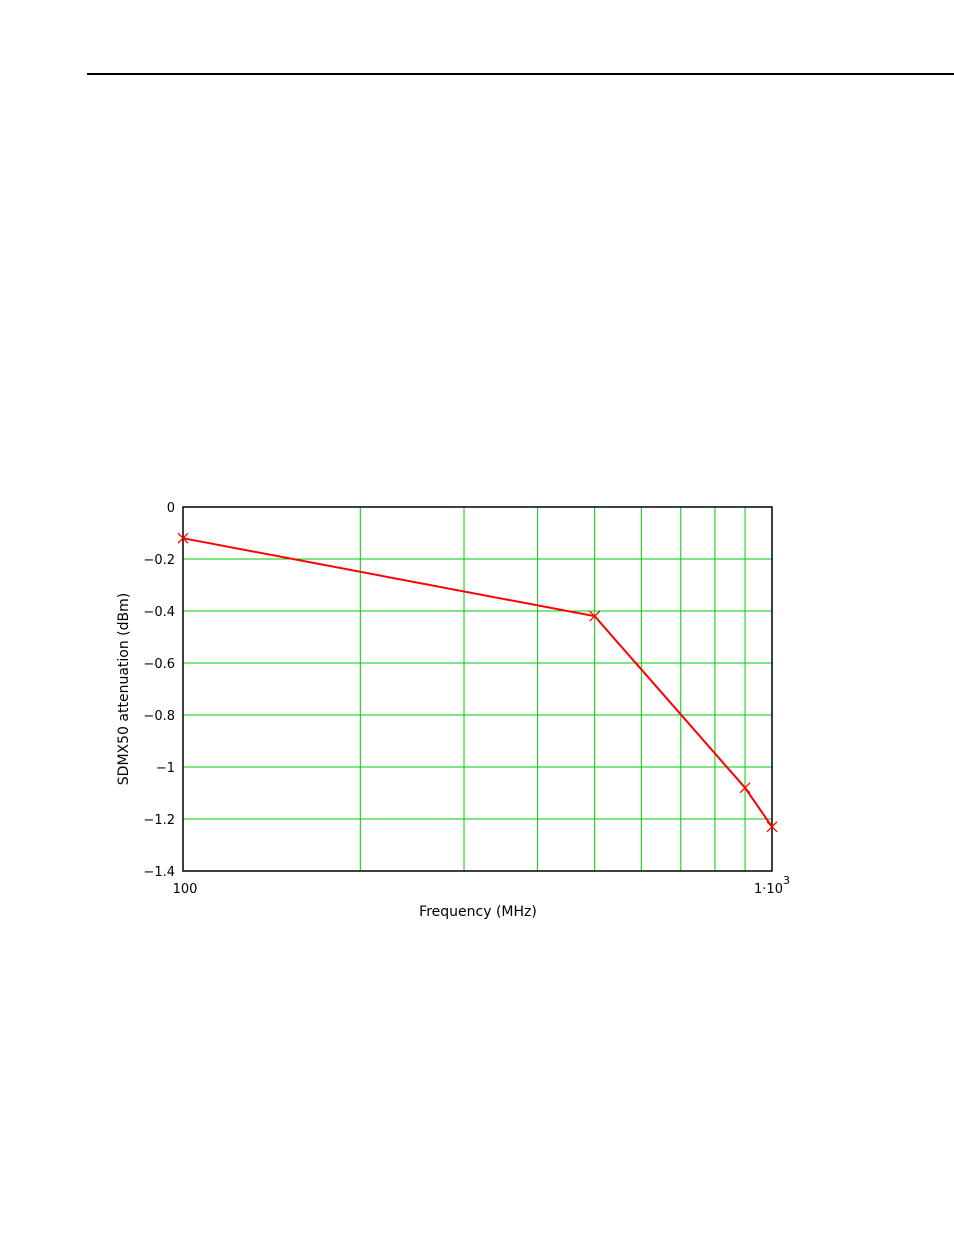 The height and width of the screenshot is (1235, 954). What do you see at coordinates (159, 612) in the screenshot?
I see `y-tick-label: −0.4` at bounding box center [159, 612].